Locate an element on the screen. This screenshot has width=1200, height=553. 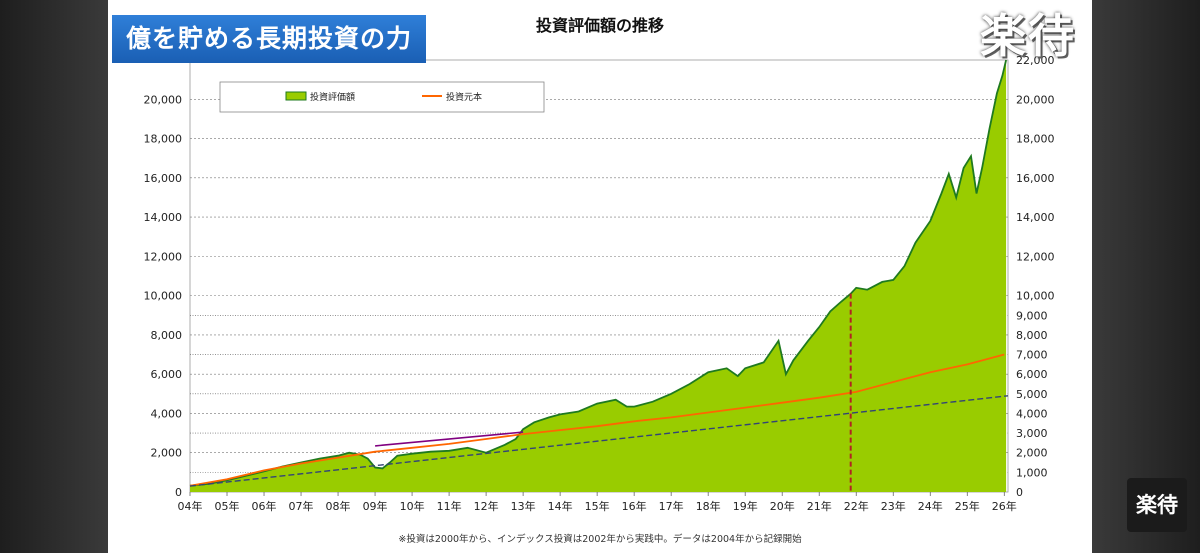
y-left-tick-label: 18,000 is located at coordinates (163, 139).